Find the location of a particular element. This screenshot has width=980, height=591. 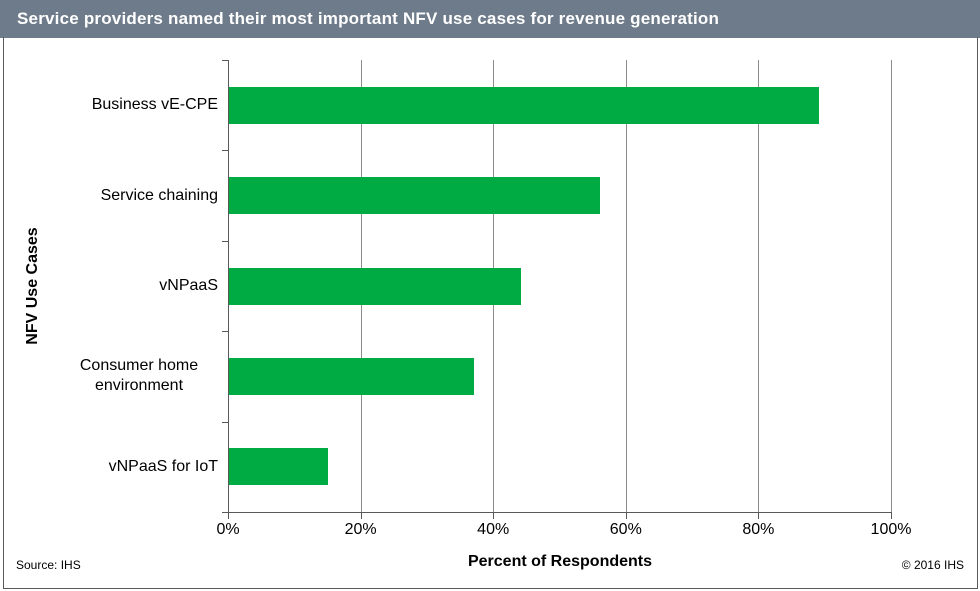

bar-service-chaining is located at coordinates (415, 196).